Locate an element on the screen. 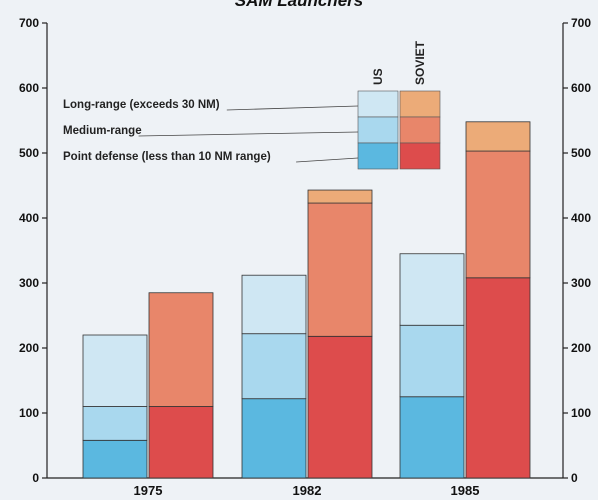  y-tick-label-right: 200 is located at coordinates (581, 348).